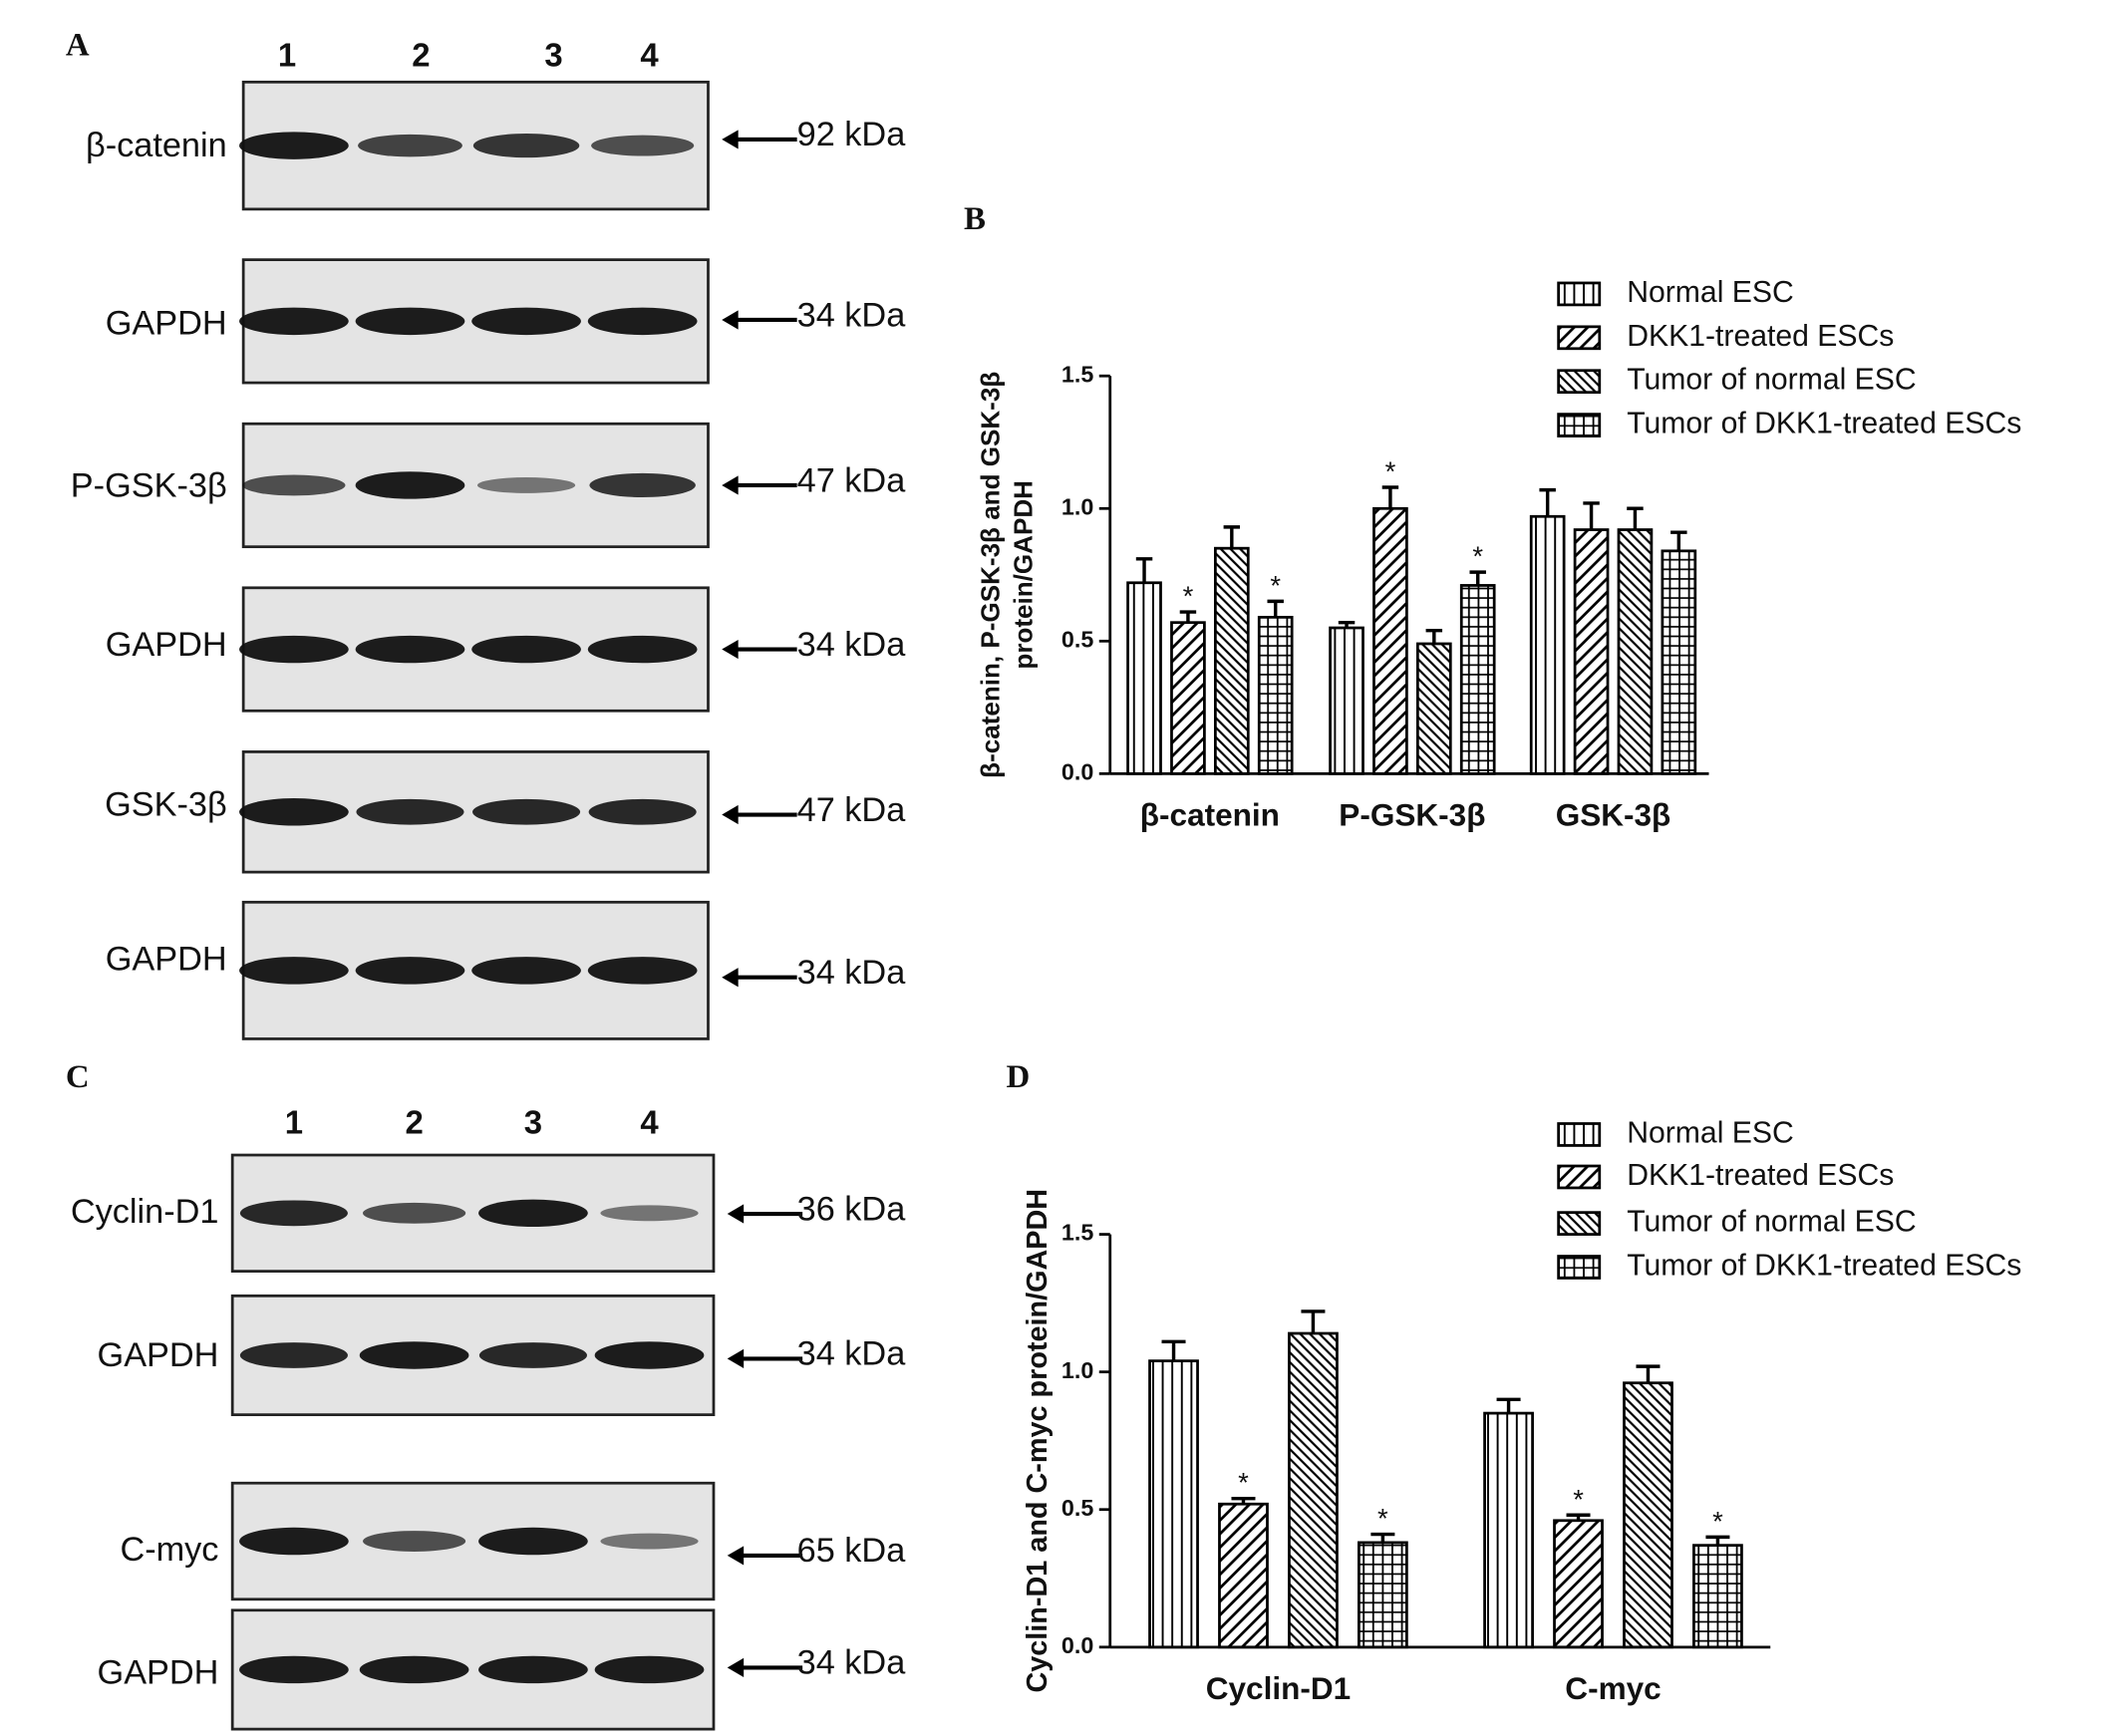 This screenshot has height=1736, width=2119. I want to click on protein-label: C-myc, so click(169, 1550).